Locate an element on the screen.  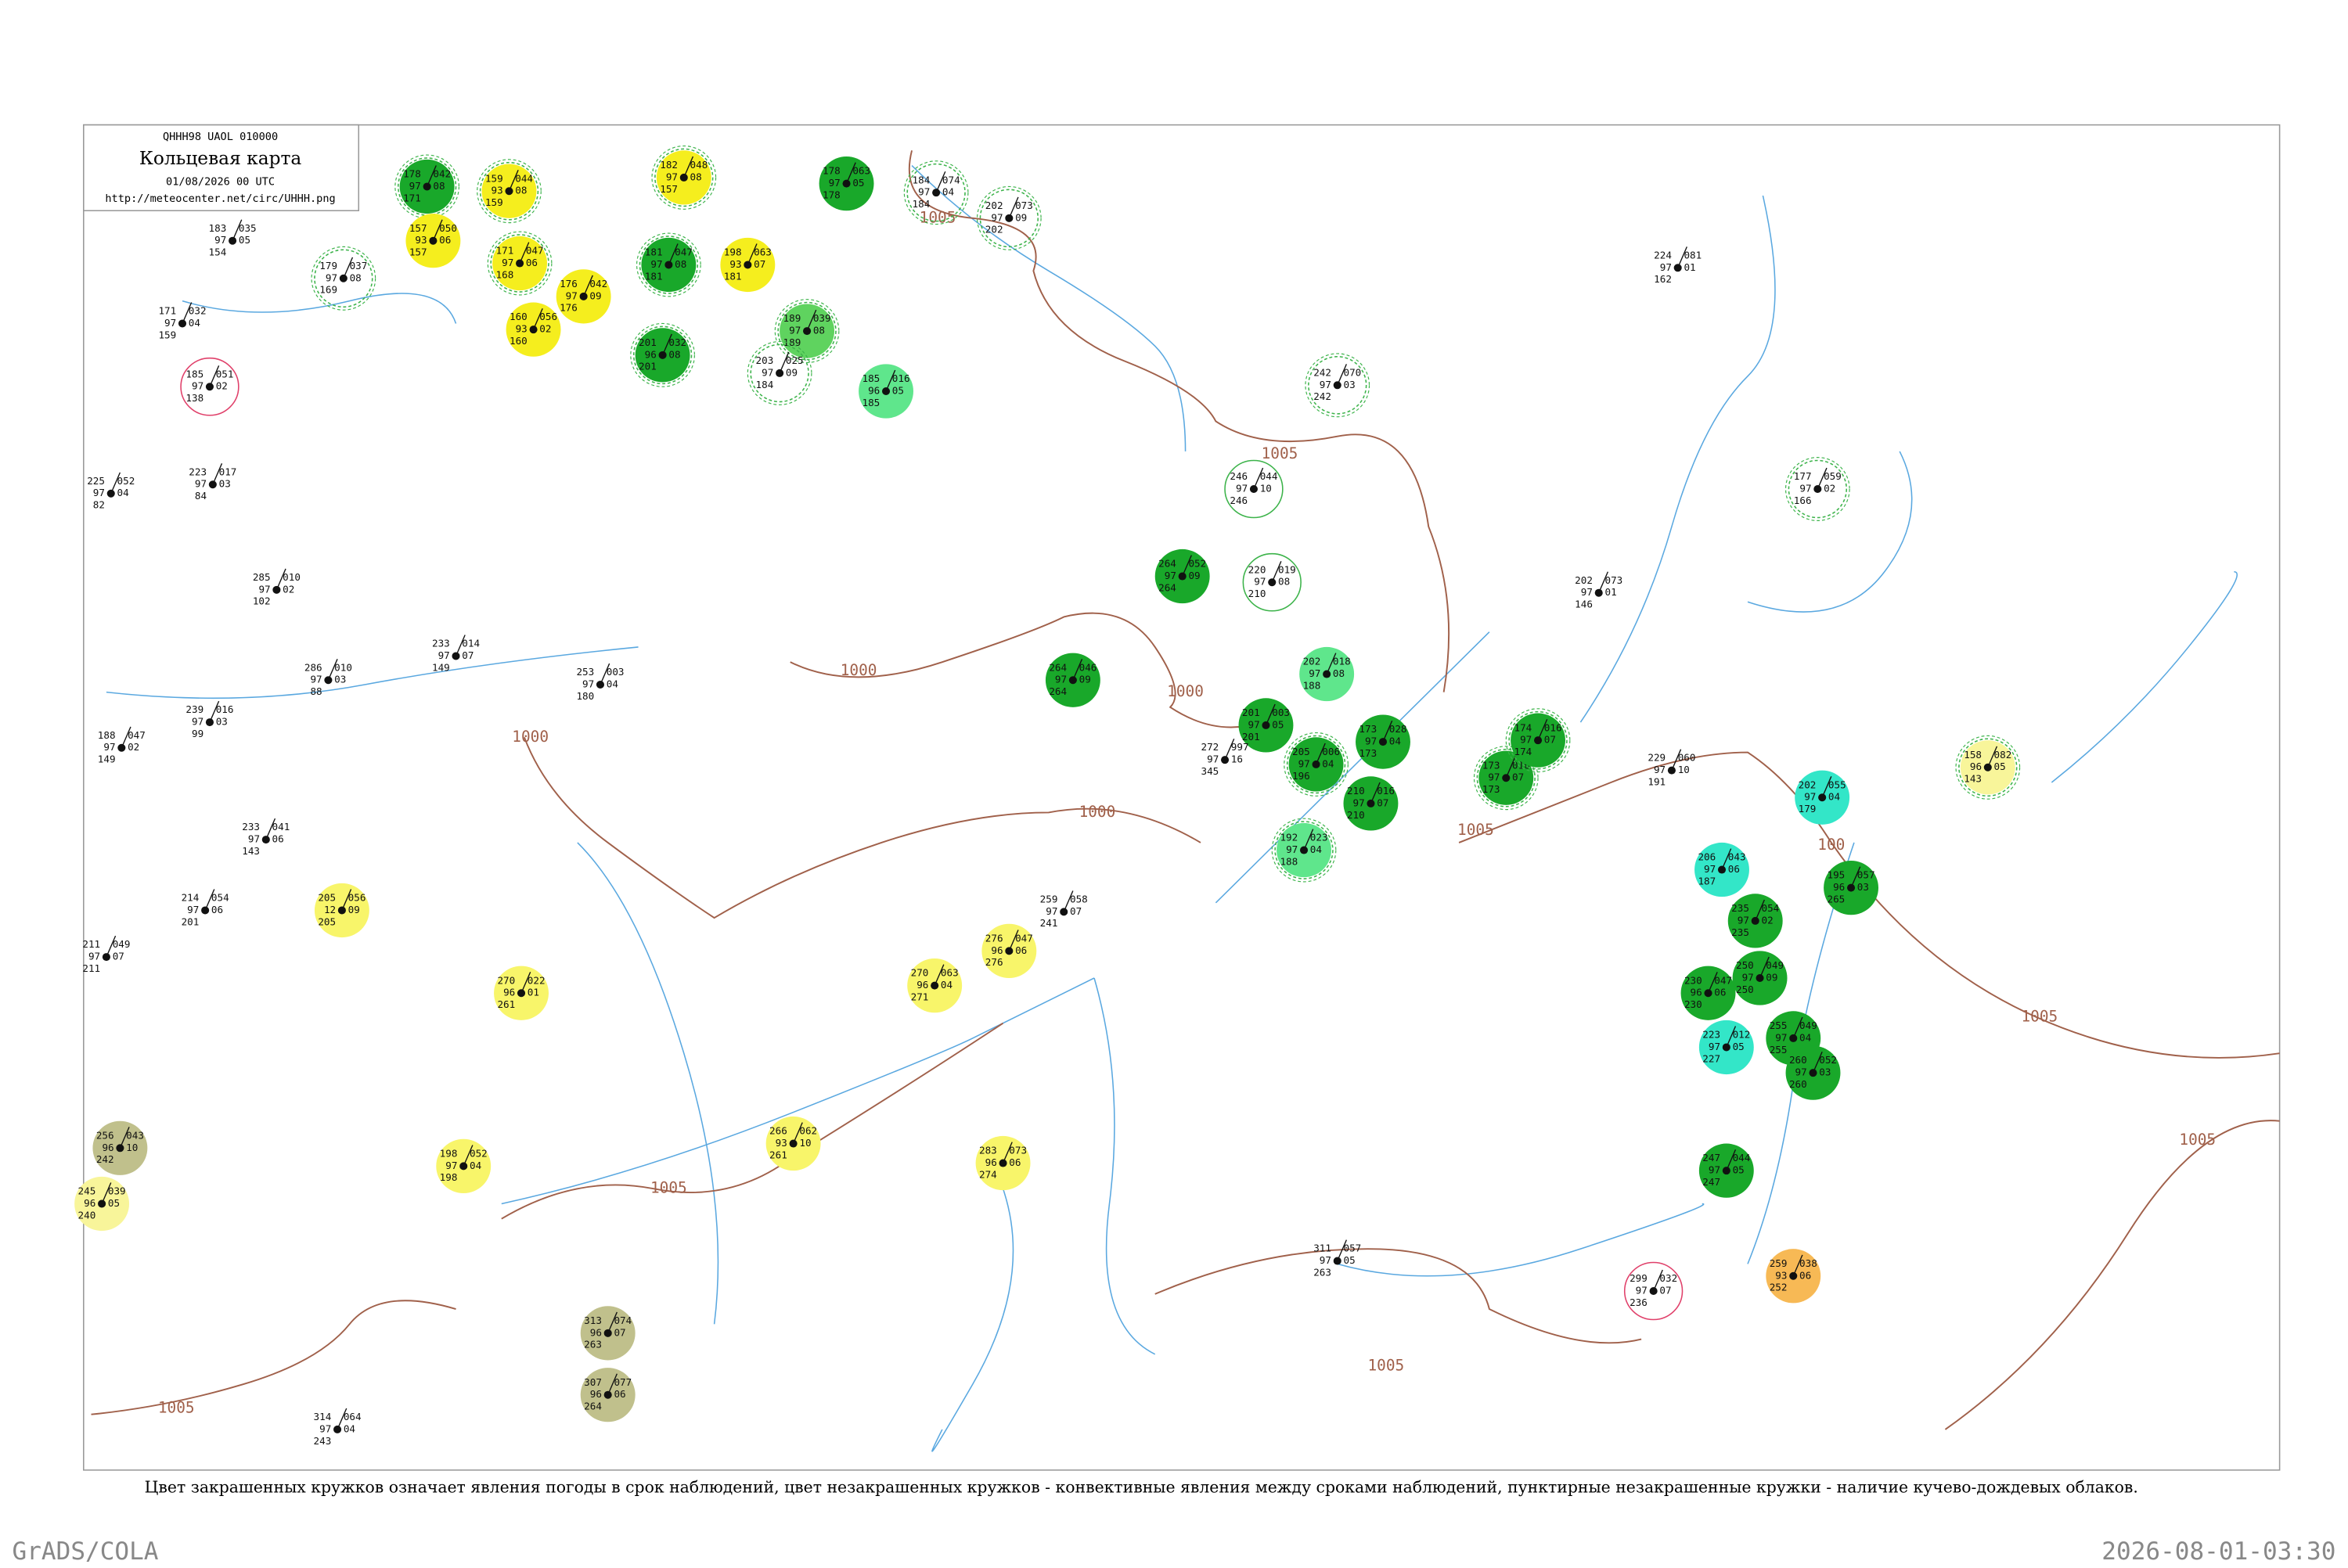
station-value: 16 is located at coordinates (1237, 759).